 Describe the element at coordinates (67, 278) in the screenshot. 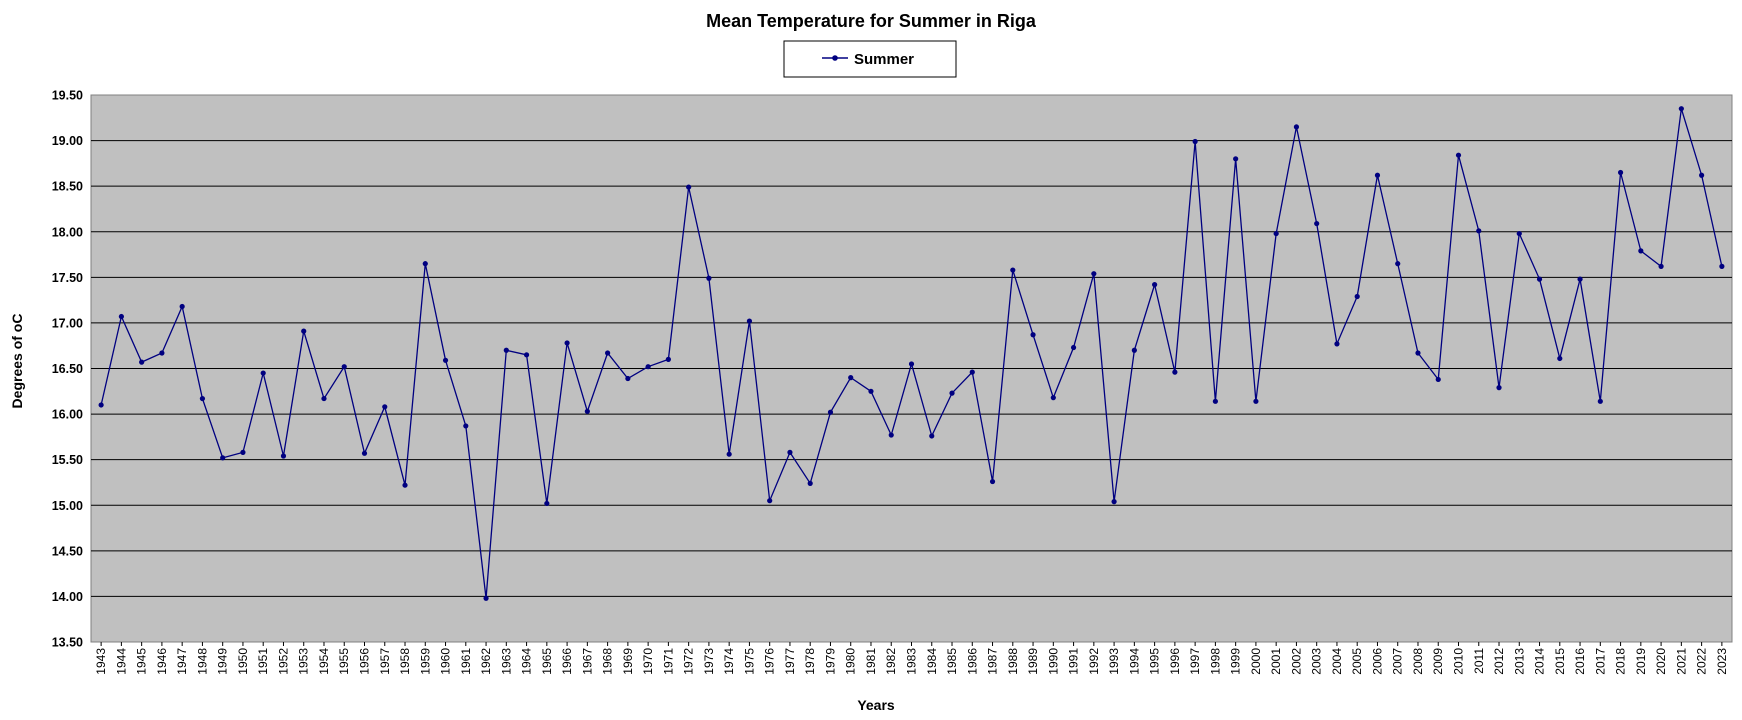

I see `y-tick-label: 17.50` at that location.